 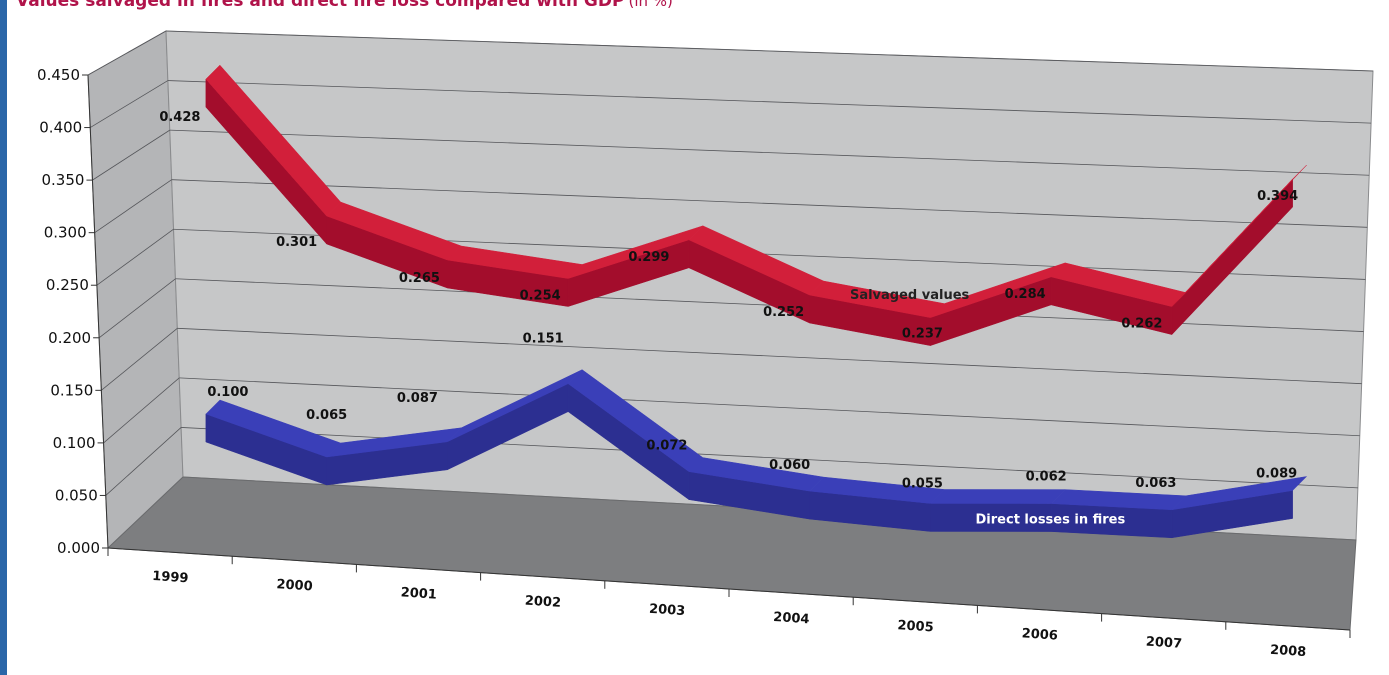 I want to click on data-label: 0.063, so click(x=1155, y=483).